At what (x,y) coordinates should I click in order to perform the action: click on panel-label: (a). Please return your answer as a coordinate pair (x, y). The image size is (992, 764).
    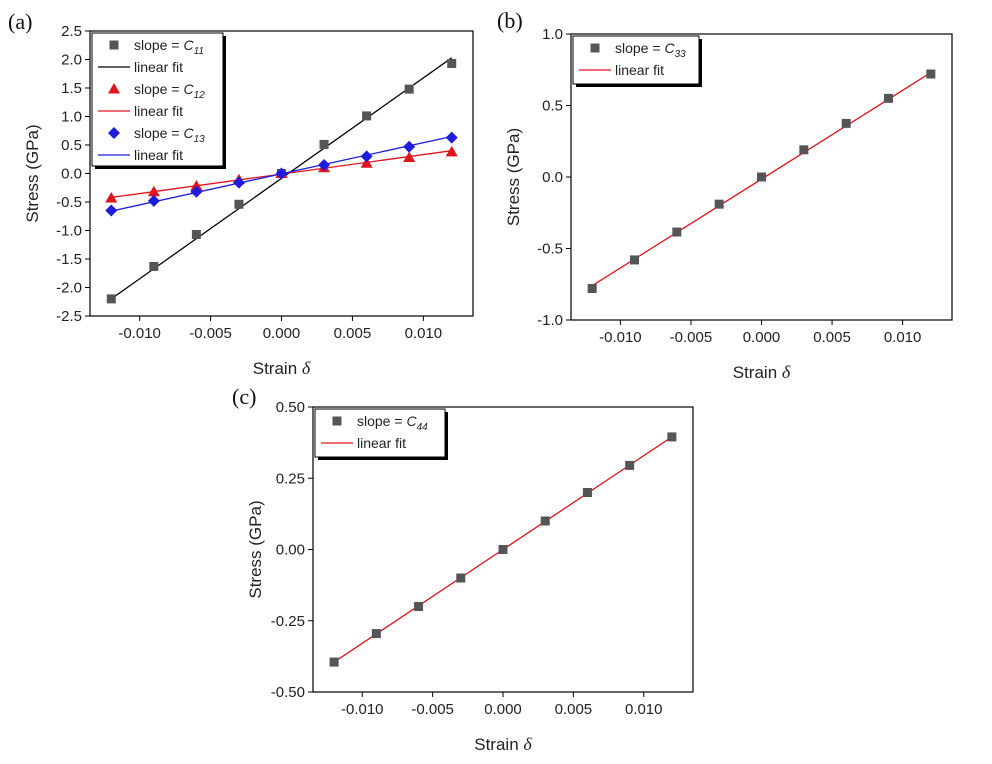
    Looking at the image, I should click on (20, 21).